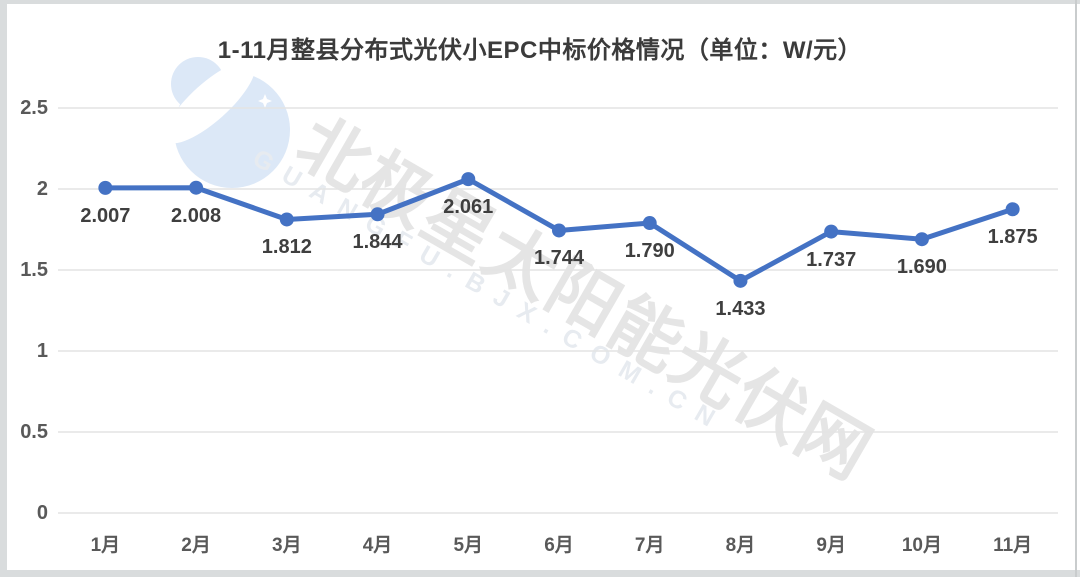  Describe the element at coordinates (377, 242) in the screenshot. I see `data-label: 1.844` at that location.